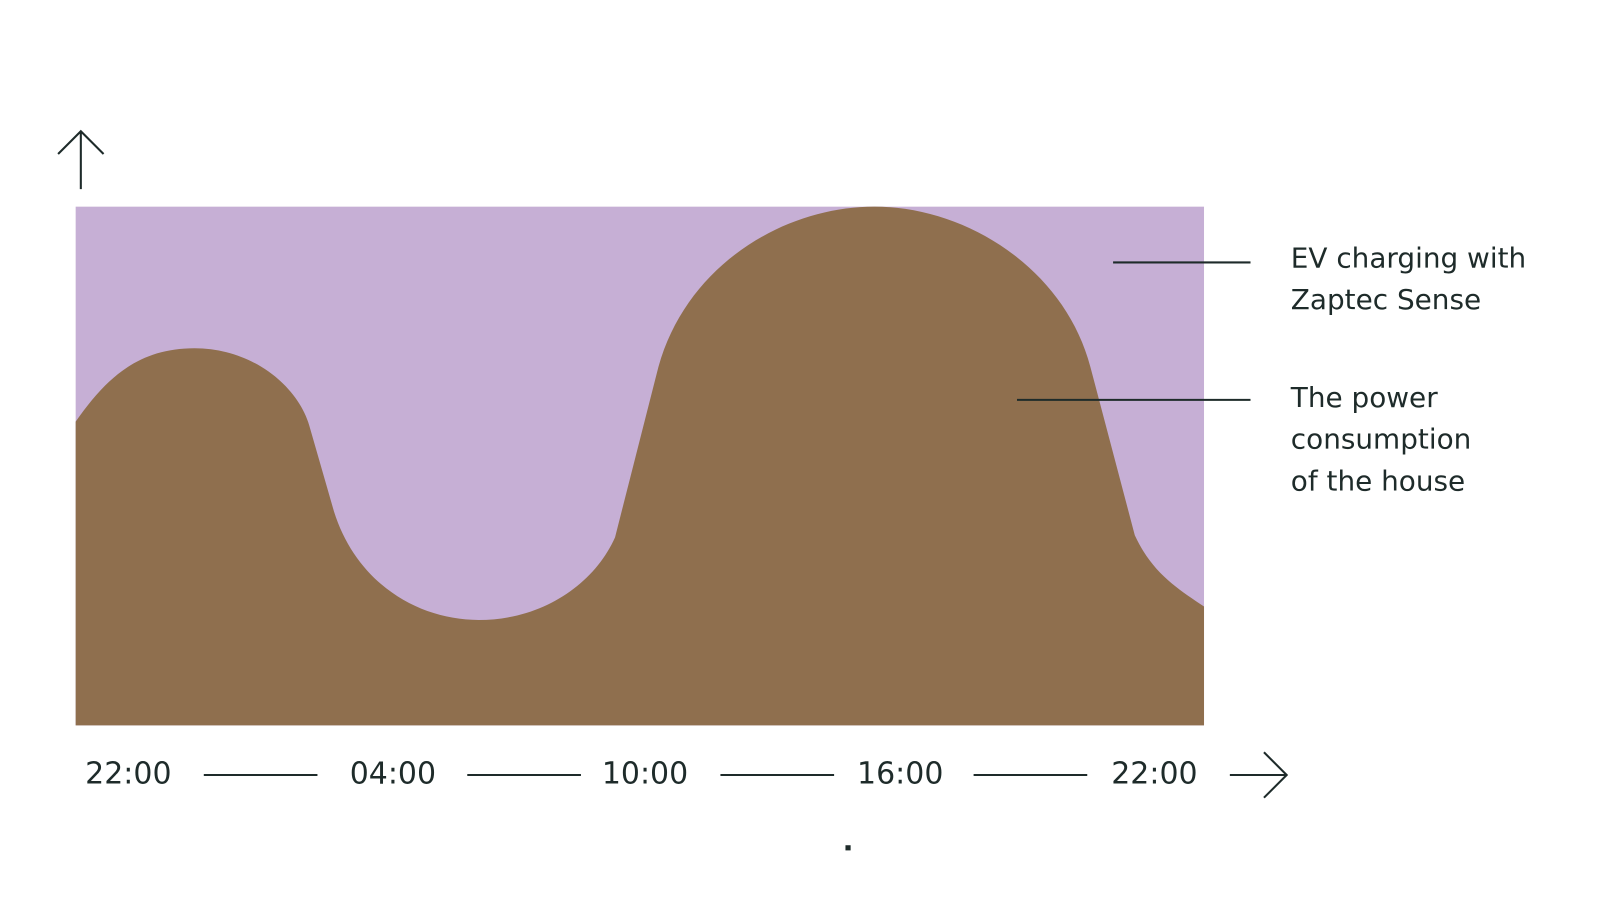  What do you see at coordinates (1386, 299) in the screenshot?
I see `legend-label: Zaptec Sense` at bounding box center [1386, 299].